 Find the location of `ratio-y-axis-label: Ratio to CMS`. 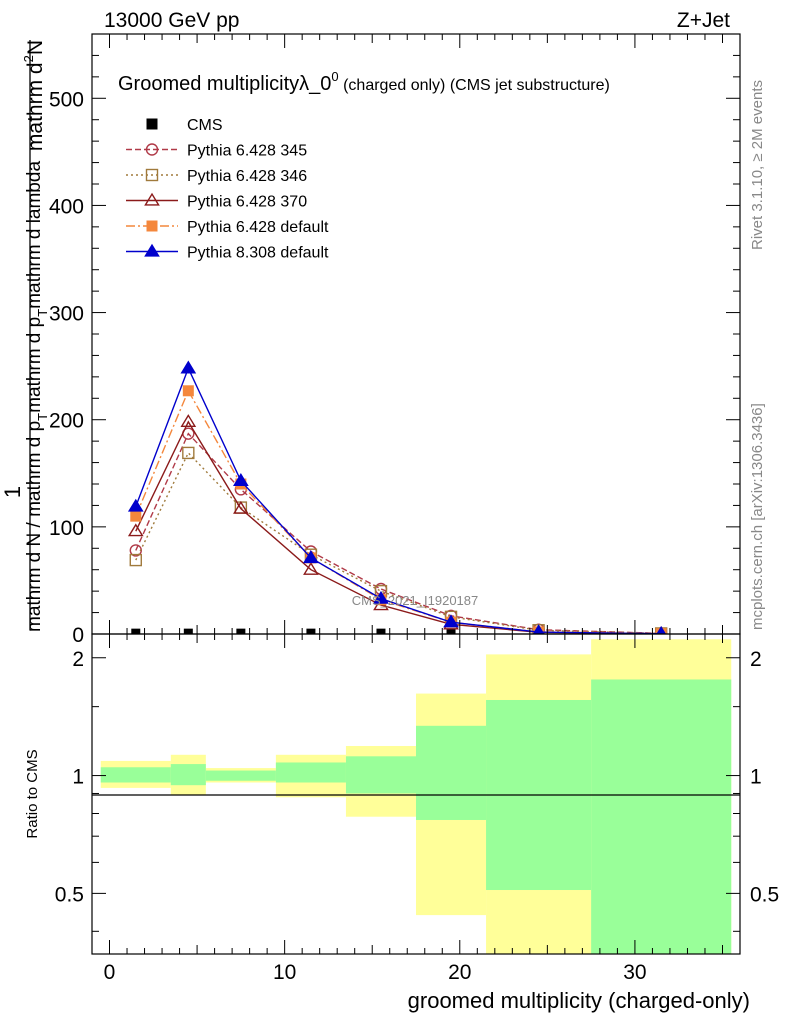

ratio-y-axis-label: Ratio to CMS is located at coordinates (32, 793).